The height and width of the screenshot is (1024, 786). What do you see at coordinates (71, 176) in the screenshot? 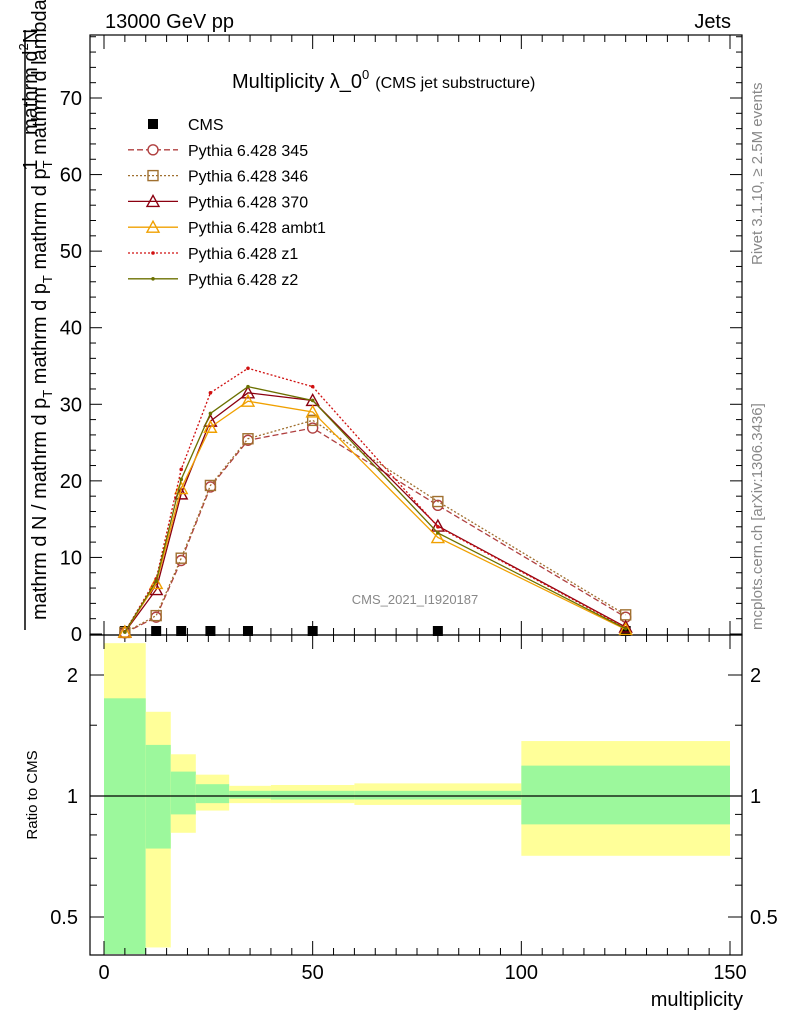
I see `y-tick-label: 60` at bounding box center [71, 176].